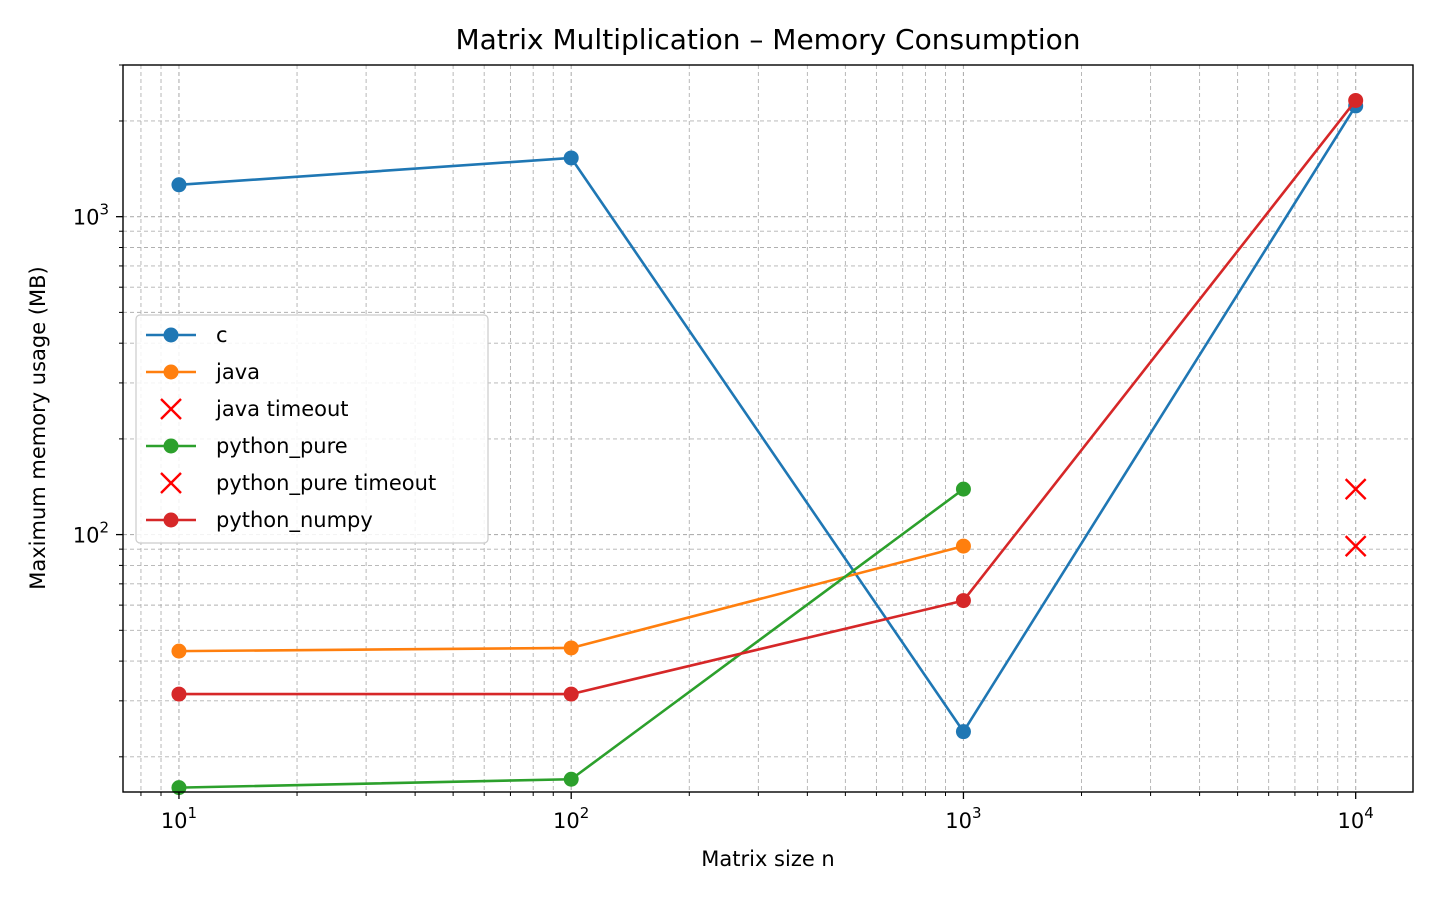 This screenshot has height=900, width=1440. Describe the element at coordinates (294, 520) in the screenshot. I see `legend-label: python_numpy` at that location.